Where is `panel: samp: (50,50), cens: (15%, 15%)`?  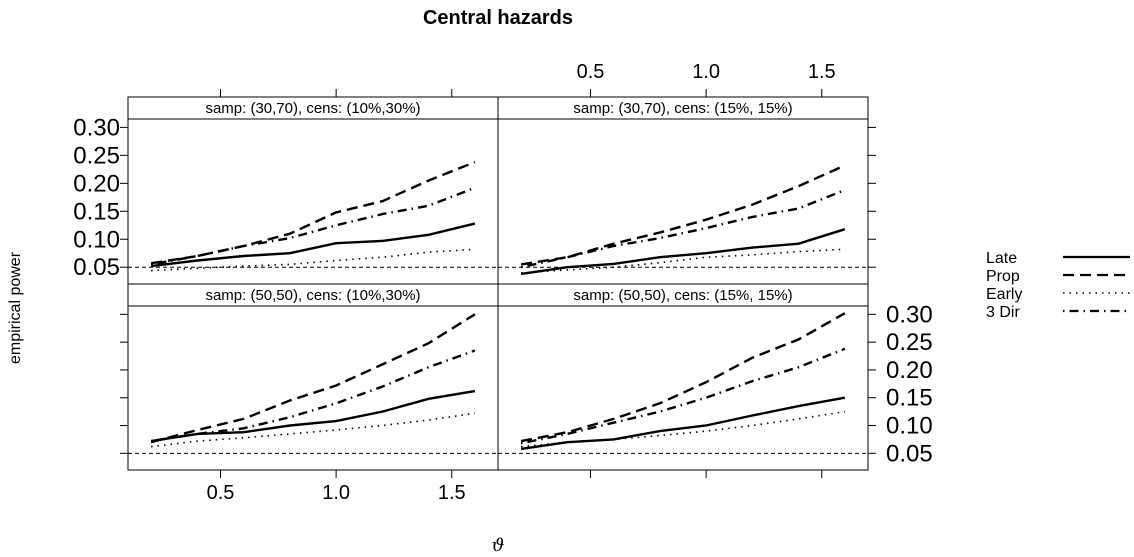 panel: samp: (50,50), cens: (15%, 15%) is located at coordinates (686, 380).